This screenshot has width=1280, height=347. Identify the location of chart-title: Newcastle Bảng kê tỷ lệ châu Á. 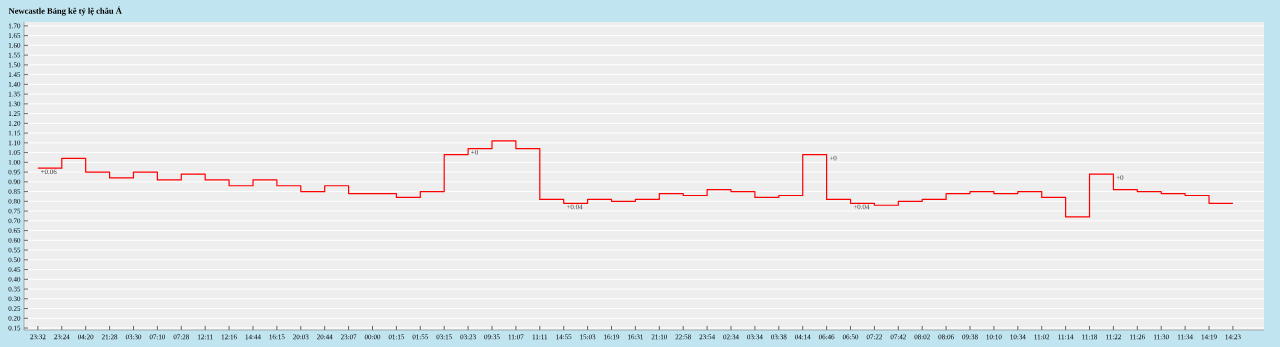
(65, 11).